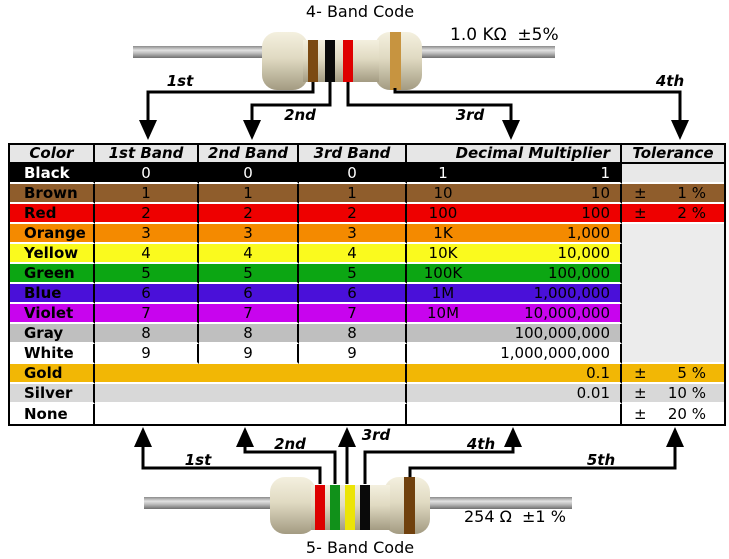 The width and height of the screenshot is (729, 559). Describe the element at coordinates (409, 505) in the screenshot. I see `band-brown-bottom` at that location.